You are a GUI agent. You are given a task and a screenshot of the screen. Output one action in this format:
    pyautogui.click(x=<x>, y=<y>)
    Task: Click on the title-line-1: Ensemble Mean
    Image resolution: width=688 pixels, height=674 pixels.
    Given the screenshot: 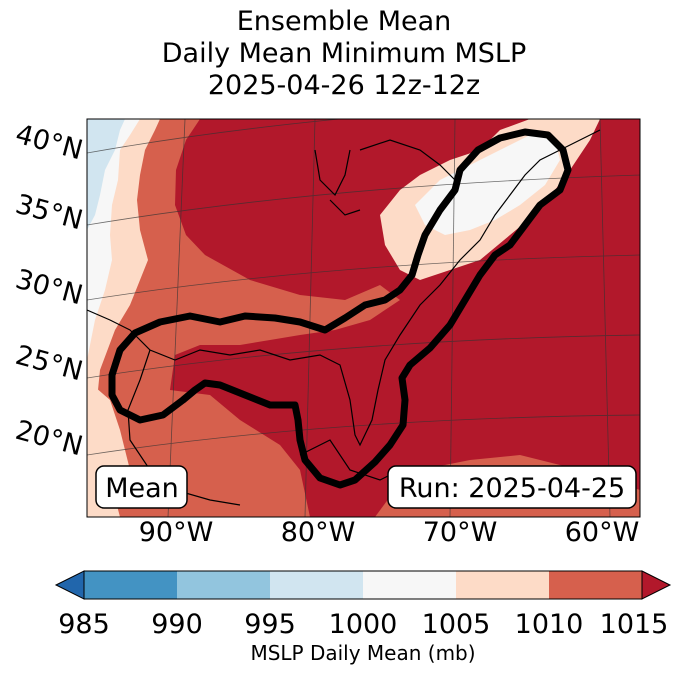 What is the action you would take?
    pyautogui.click(x=344, y=21)
    